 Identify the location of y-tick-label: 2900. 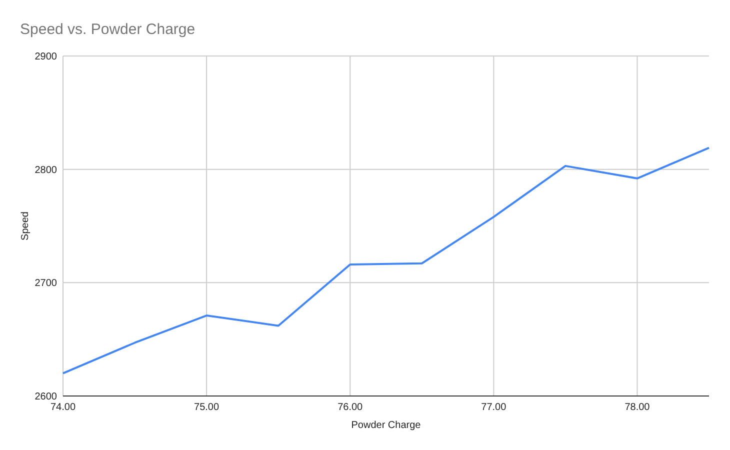
(46, 57).